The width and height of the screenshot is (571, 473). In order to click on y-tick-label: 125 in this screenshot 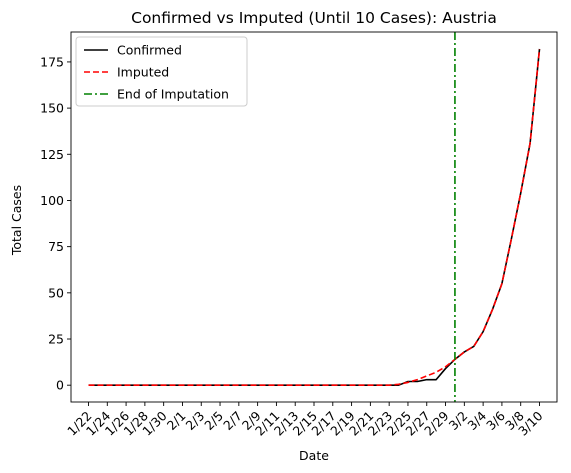, I will do `click(52, 154)`.